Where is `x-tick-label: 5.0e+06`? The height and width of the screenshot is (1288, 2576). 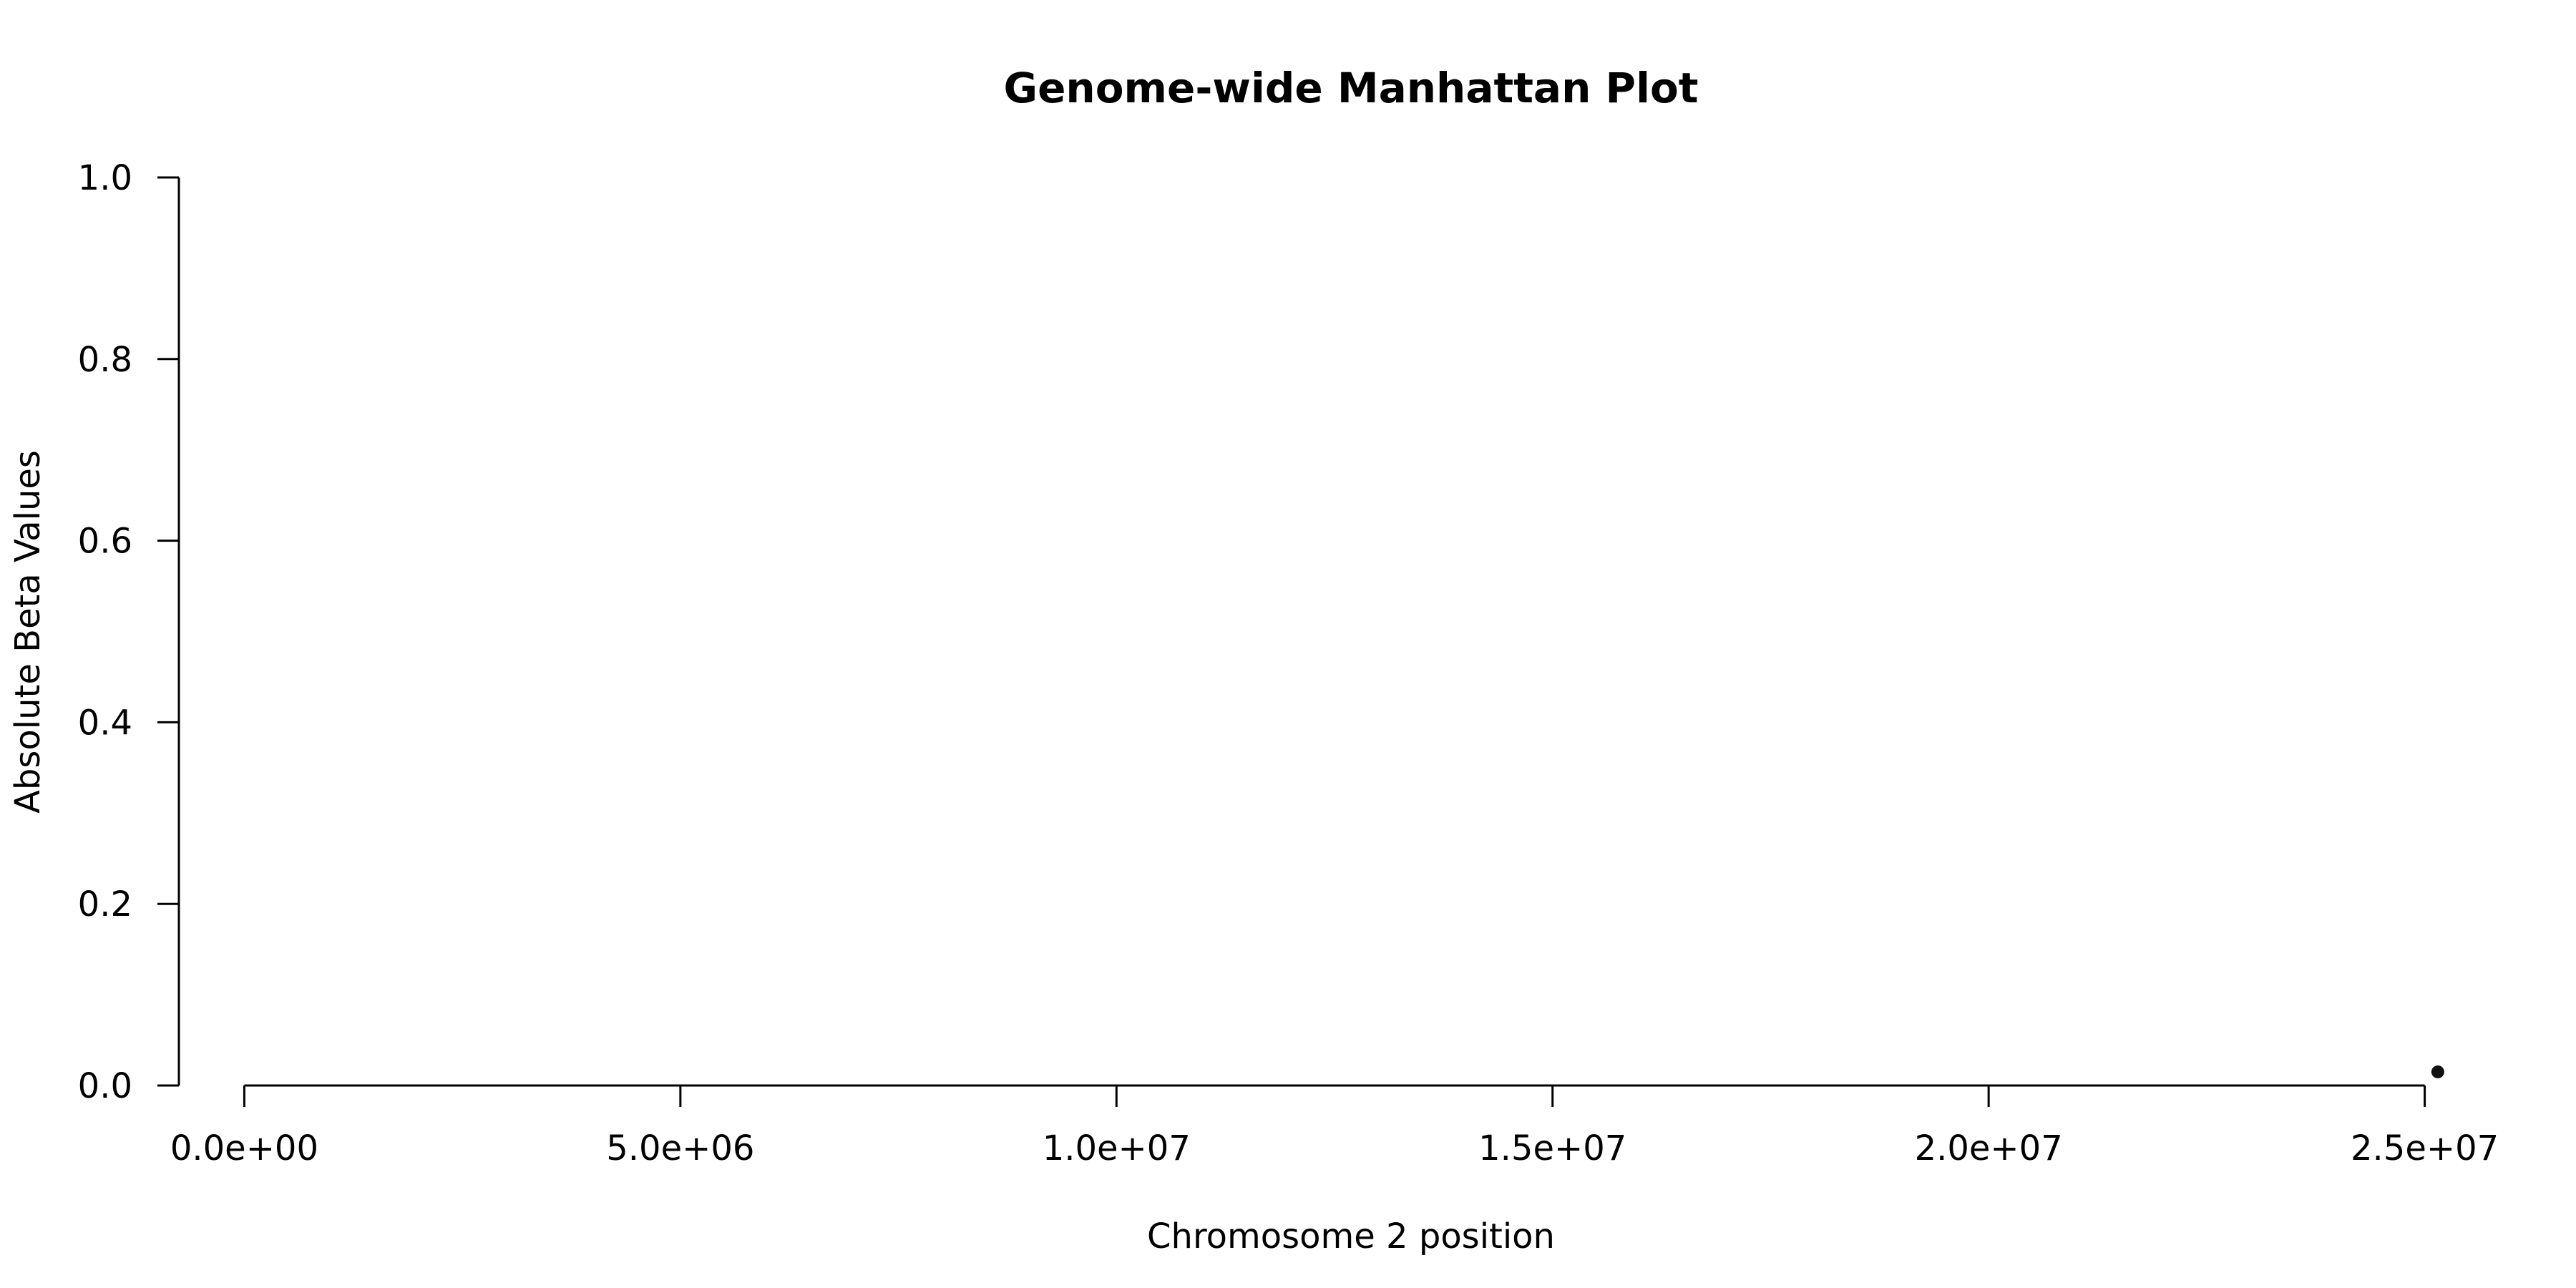
x-tick-label: 5.0e+06 is located at coordinates (680, 1148).